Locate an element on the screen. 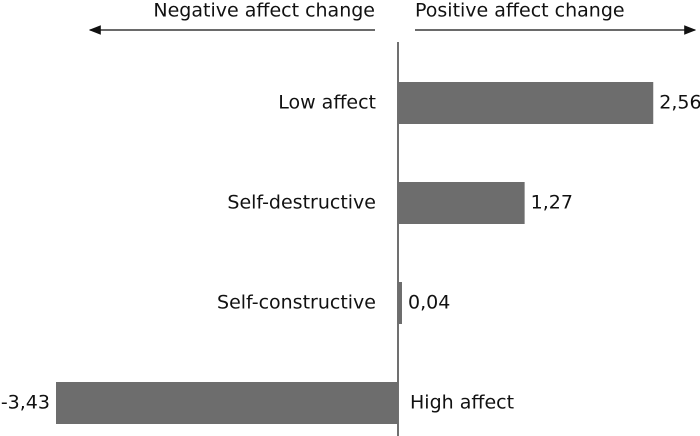 The image size is (700, 436). negative-label: Negative affect change is located at coordinates (264, 11).